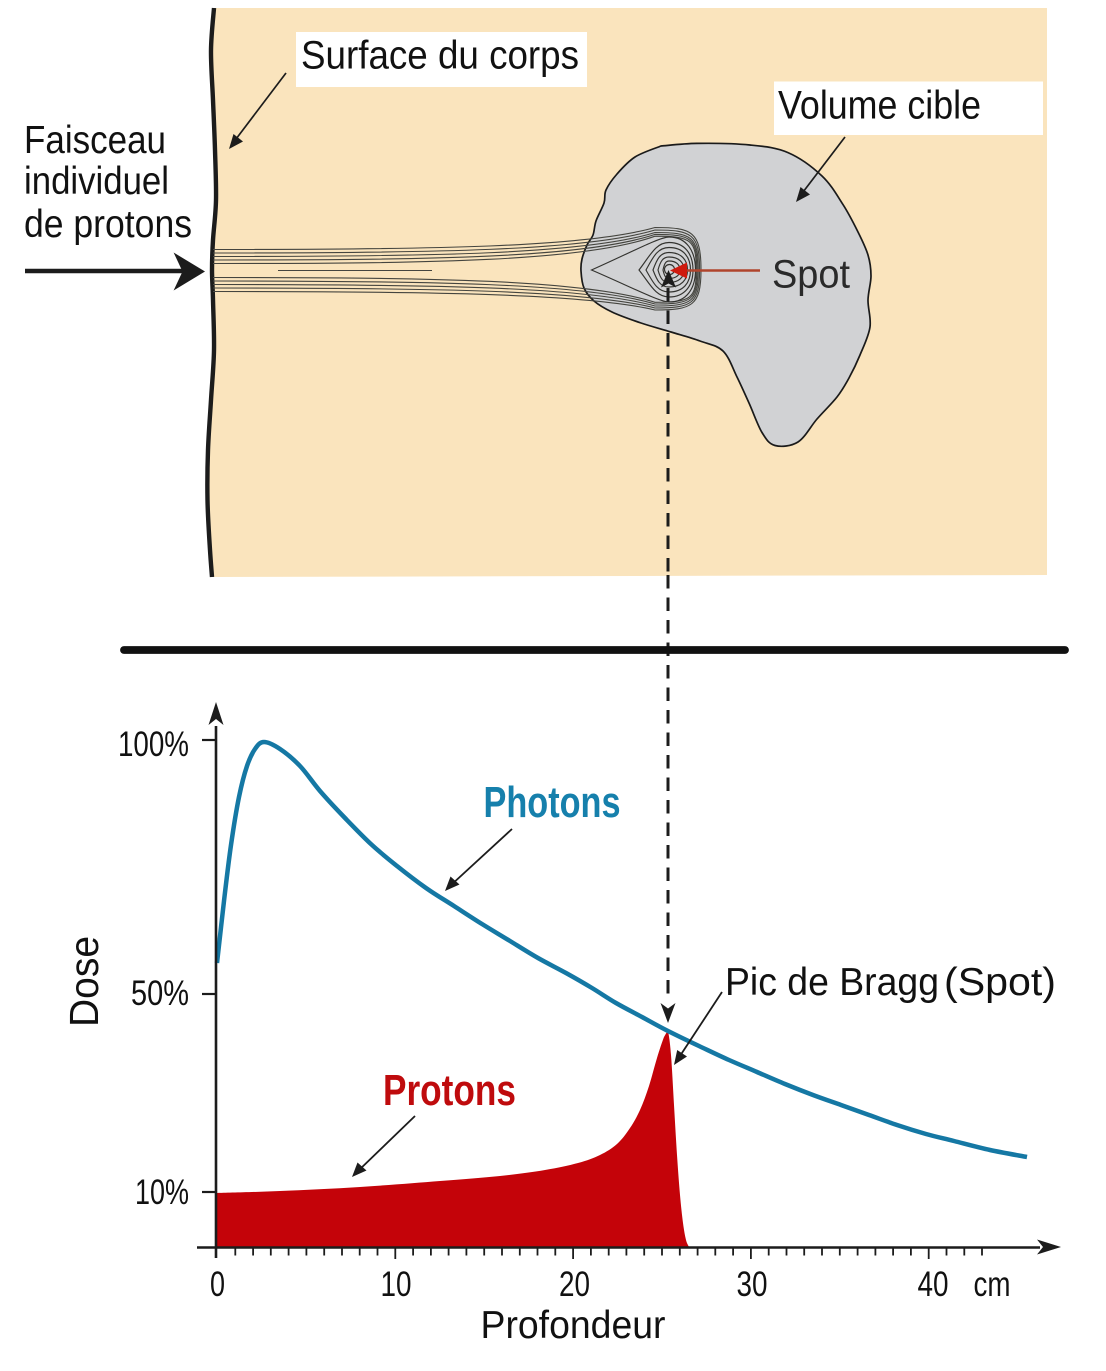  Describe the element at coordinates (832, 982) in the screenshot. I see `svg-text: Pic de Bragg` at that location.